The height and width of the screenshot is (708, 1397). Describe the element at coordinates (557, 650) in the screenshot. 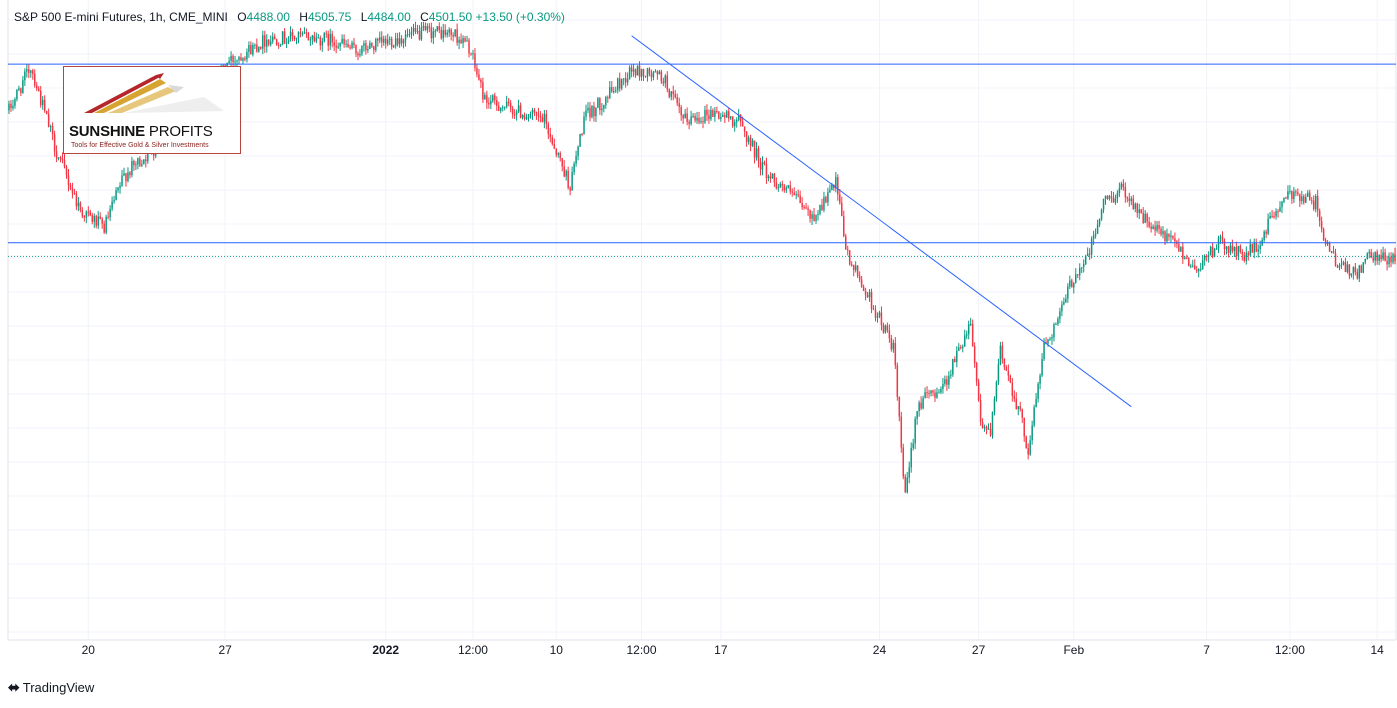

I see `x-tick-label: 10` at that location.